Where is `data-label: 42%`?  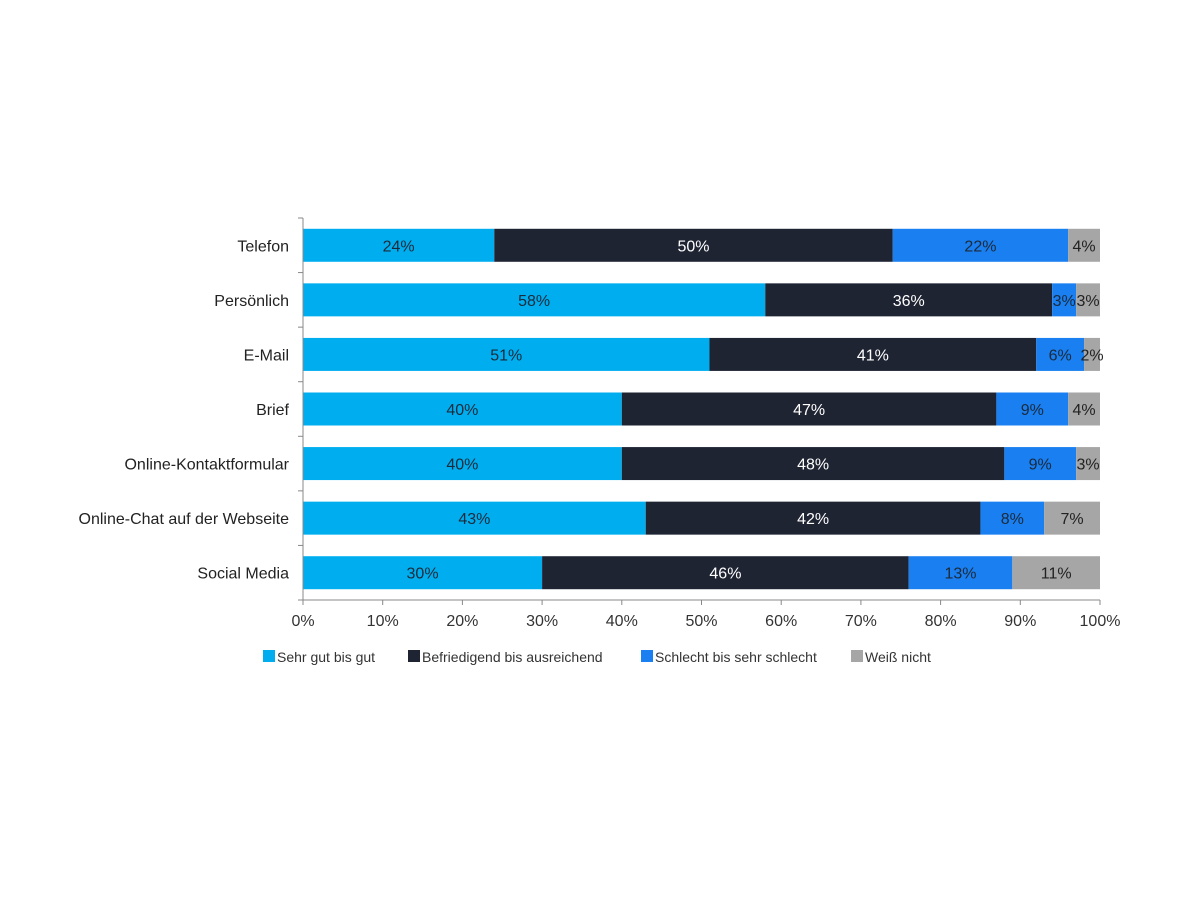
data-label: 42% is located at coordinates (813, 519).